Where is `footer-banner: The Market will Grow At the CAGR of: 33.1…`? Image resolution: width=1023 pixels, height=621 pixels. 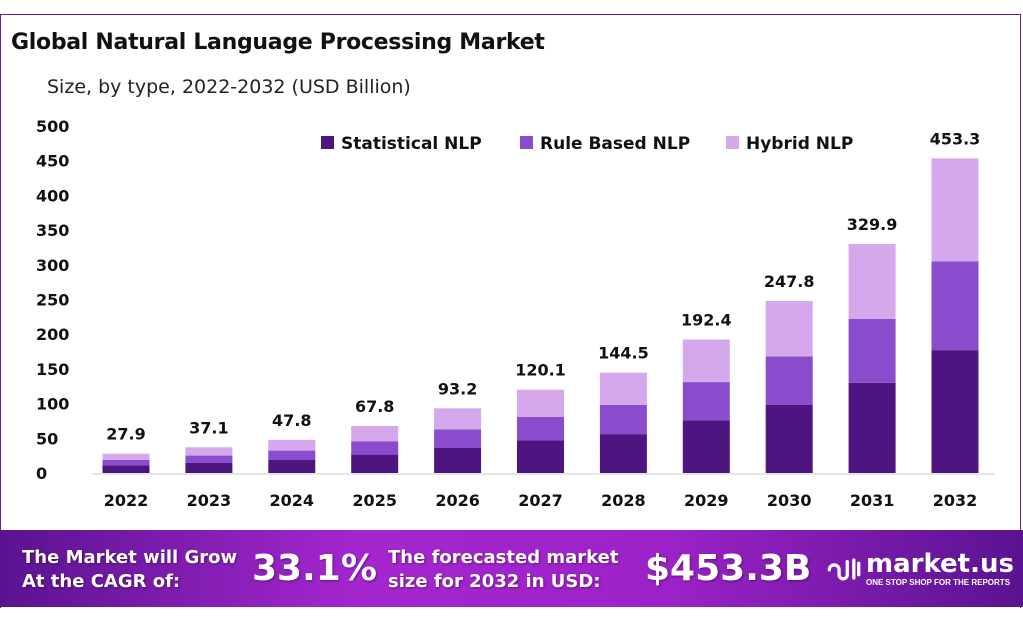
footer-banner: The Market will Grow At the CAGR of: 33.1… is located at coordinates (511, 568).